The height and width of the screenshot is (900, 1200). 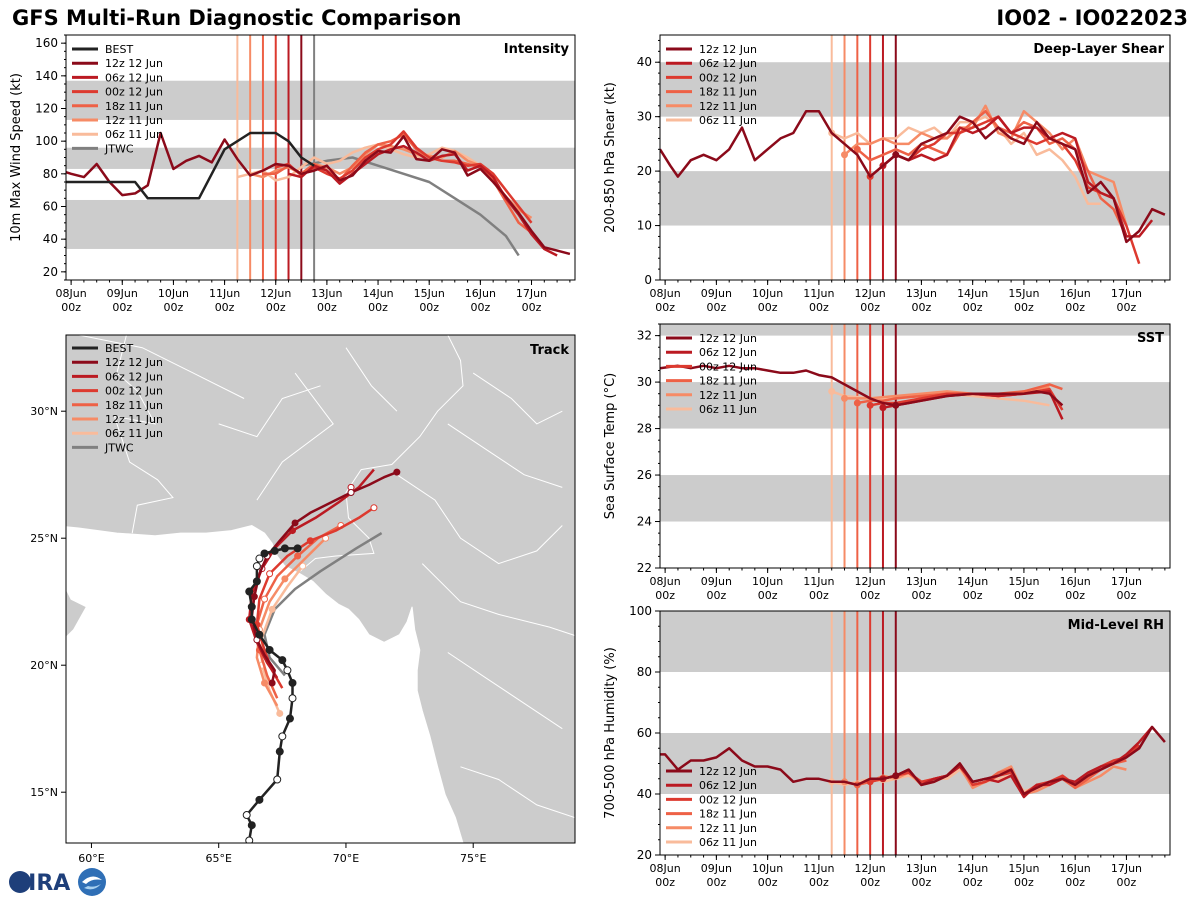 I want to click on intensity-legend-label: 06z 12 Jun, so click(x=134, y=77).